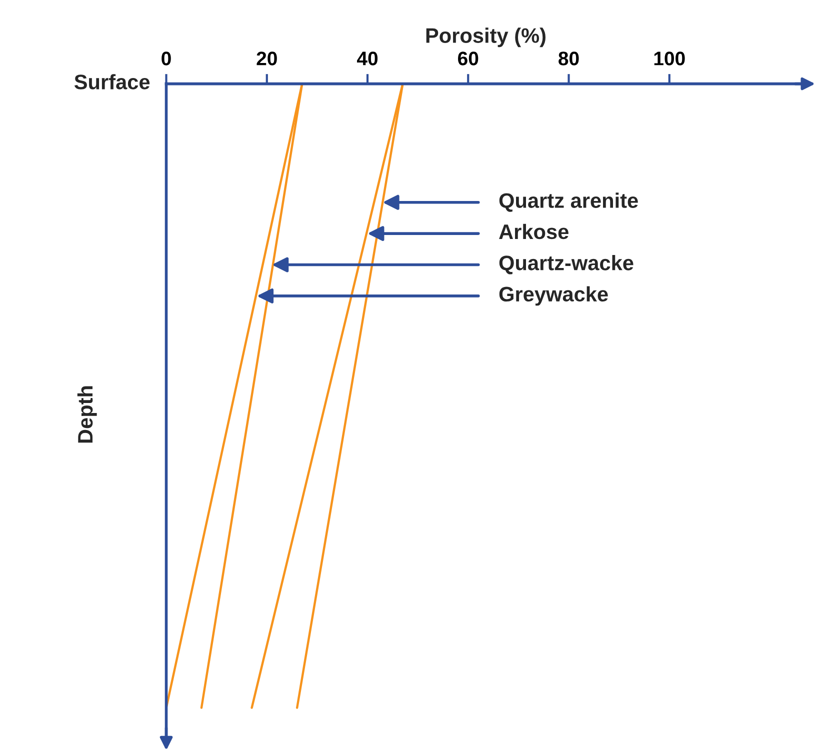 This screenshot has height=755, width=815. What do you see at coordinates (553, 296) in the screenshot?
I see `annotation: Greywacke` at bounding box center [553, 296].